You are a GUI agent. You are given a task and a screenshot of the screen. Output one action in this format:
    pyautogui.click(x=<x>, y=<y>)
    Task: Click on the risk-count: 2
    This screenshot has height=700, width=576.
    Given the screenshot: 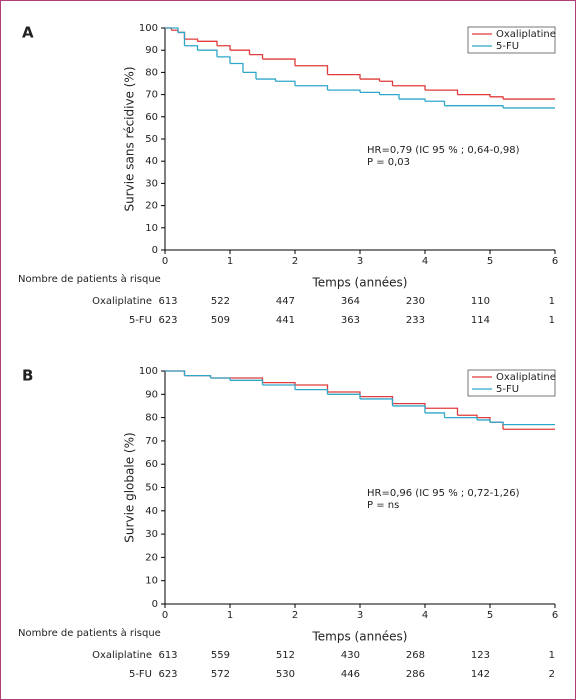 What is the action you would take?
    pyautogui.click(x=552, y=674)
    